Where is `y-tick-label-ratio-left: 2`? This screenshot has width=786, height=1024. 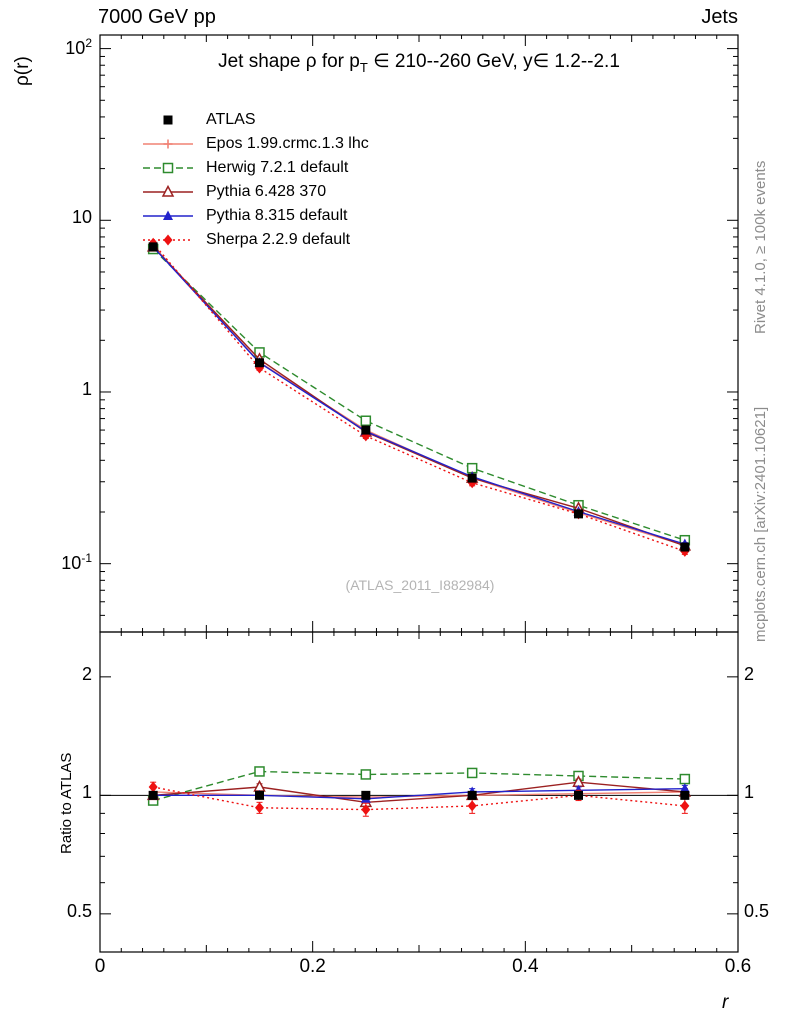 y-tick-label-ratio-left: 2 is located at coordinates (86, 673).